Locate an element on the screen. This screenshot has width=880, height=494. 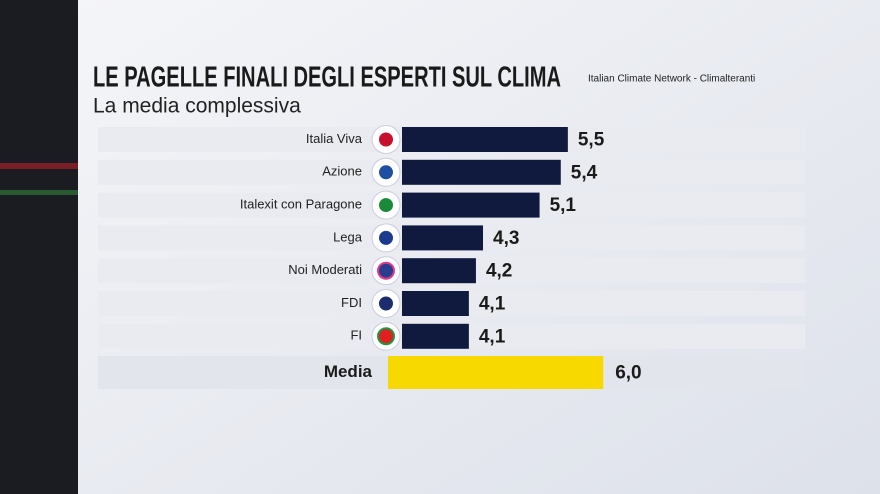
category-label: Italexit con Paragone is located at coordinates (301, 204).